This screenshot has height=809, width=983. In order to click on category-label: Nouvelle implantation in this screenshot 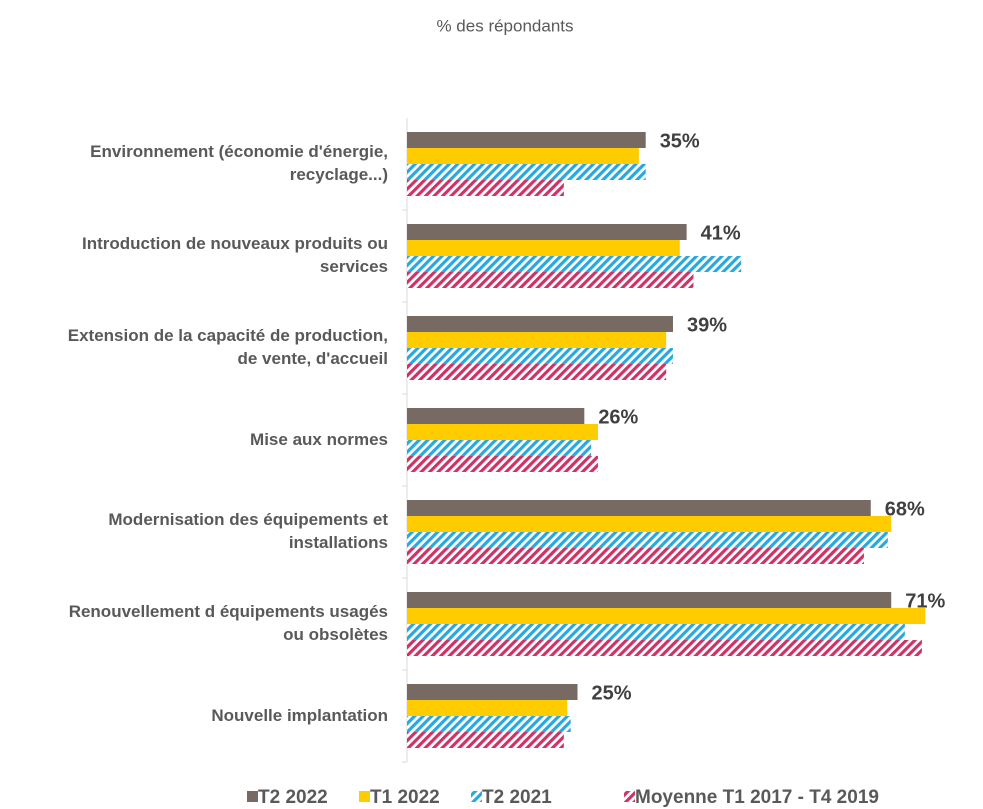, I will do `click(299, 715)`.